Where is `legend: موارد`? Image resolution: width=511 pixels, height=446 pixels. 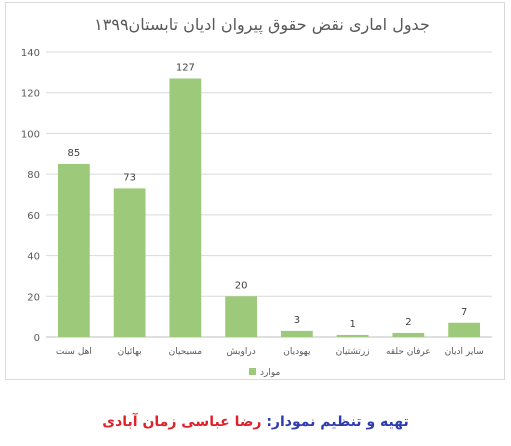
legend: موارد is located at coordinates (265, 373).